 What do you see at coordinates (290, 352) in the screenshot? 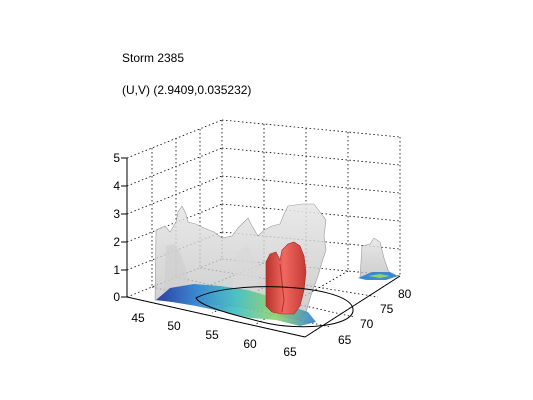
I see `x-tick-label: 65` at bounding box center [290, 352].